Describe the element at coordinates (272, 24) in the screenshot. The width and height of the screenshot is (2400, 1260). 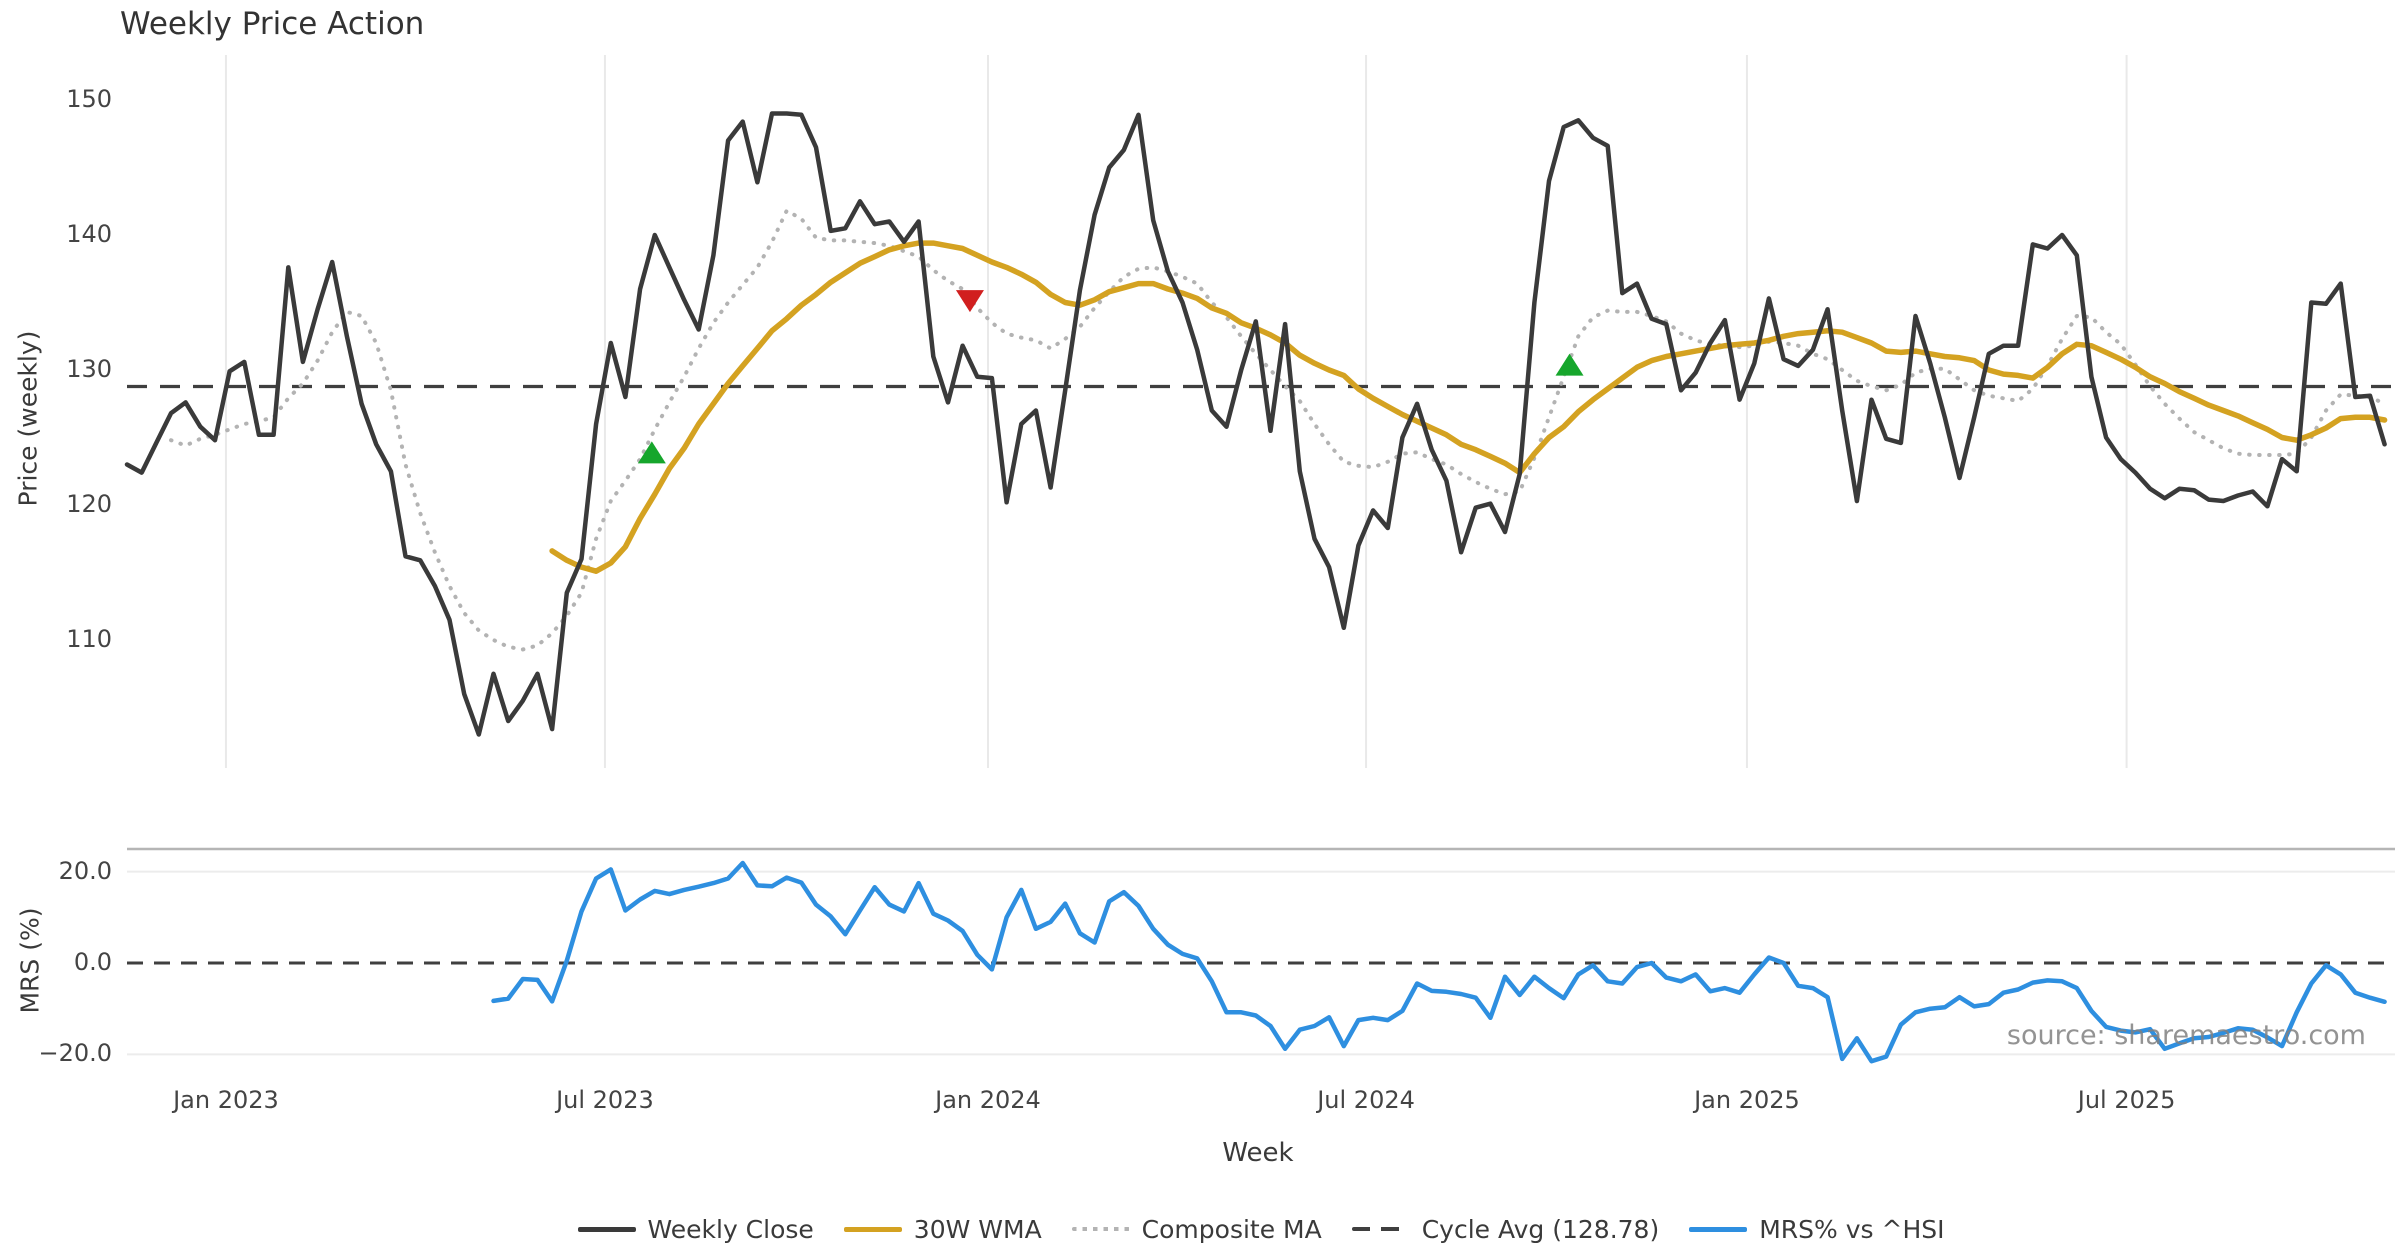
I see `chart-title: Weekly Price Action` at that location.